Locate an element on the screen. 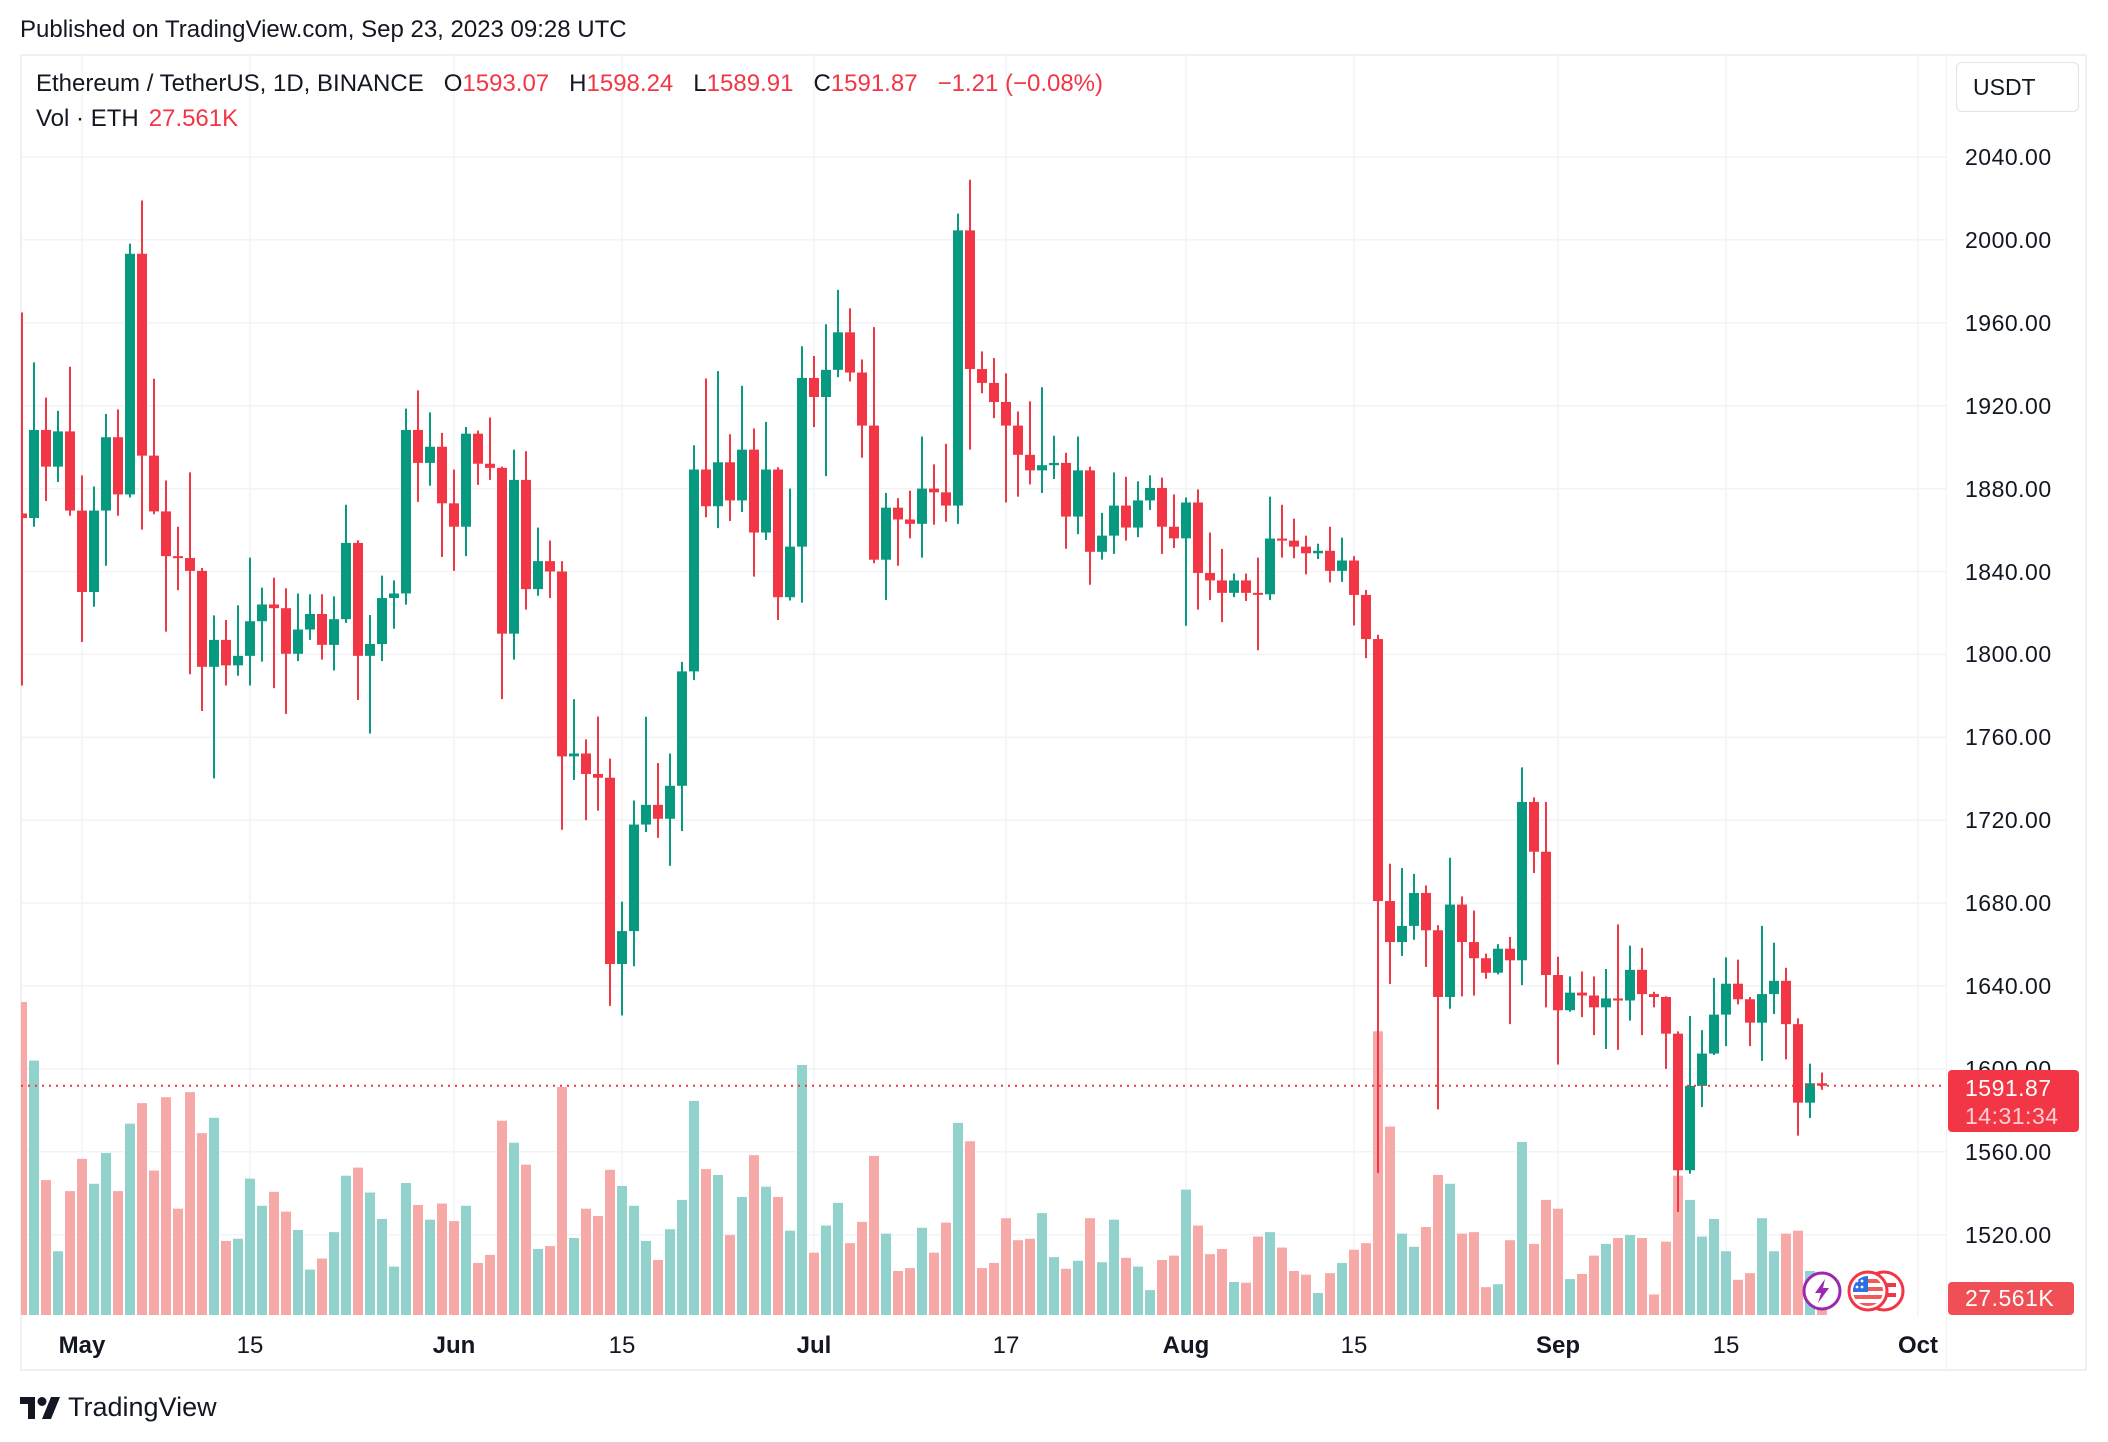  lightning-icon is located at coordinates (1822, 1291).